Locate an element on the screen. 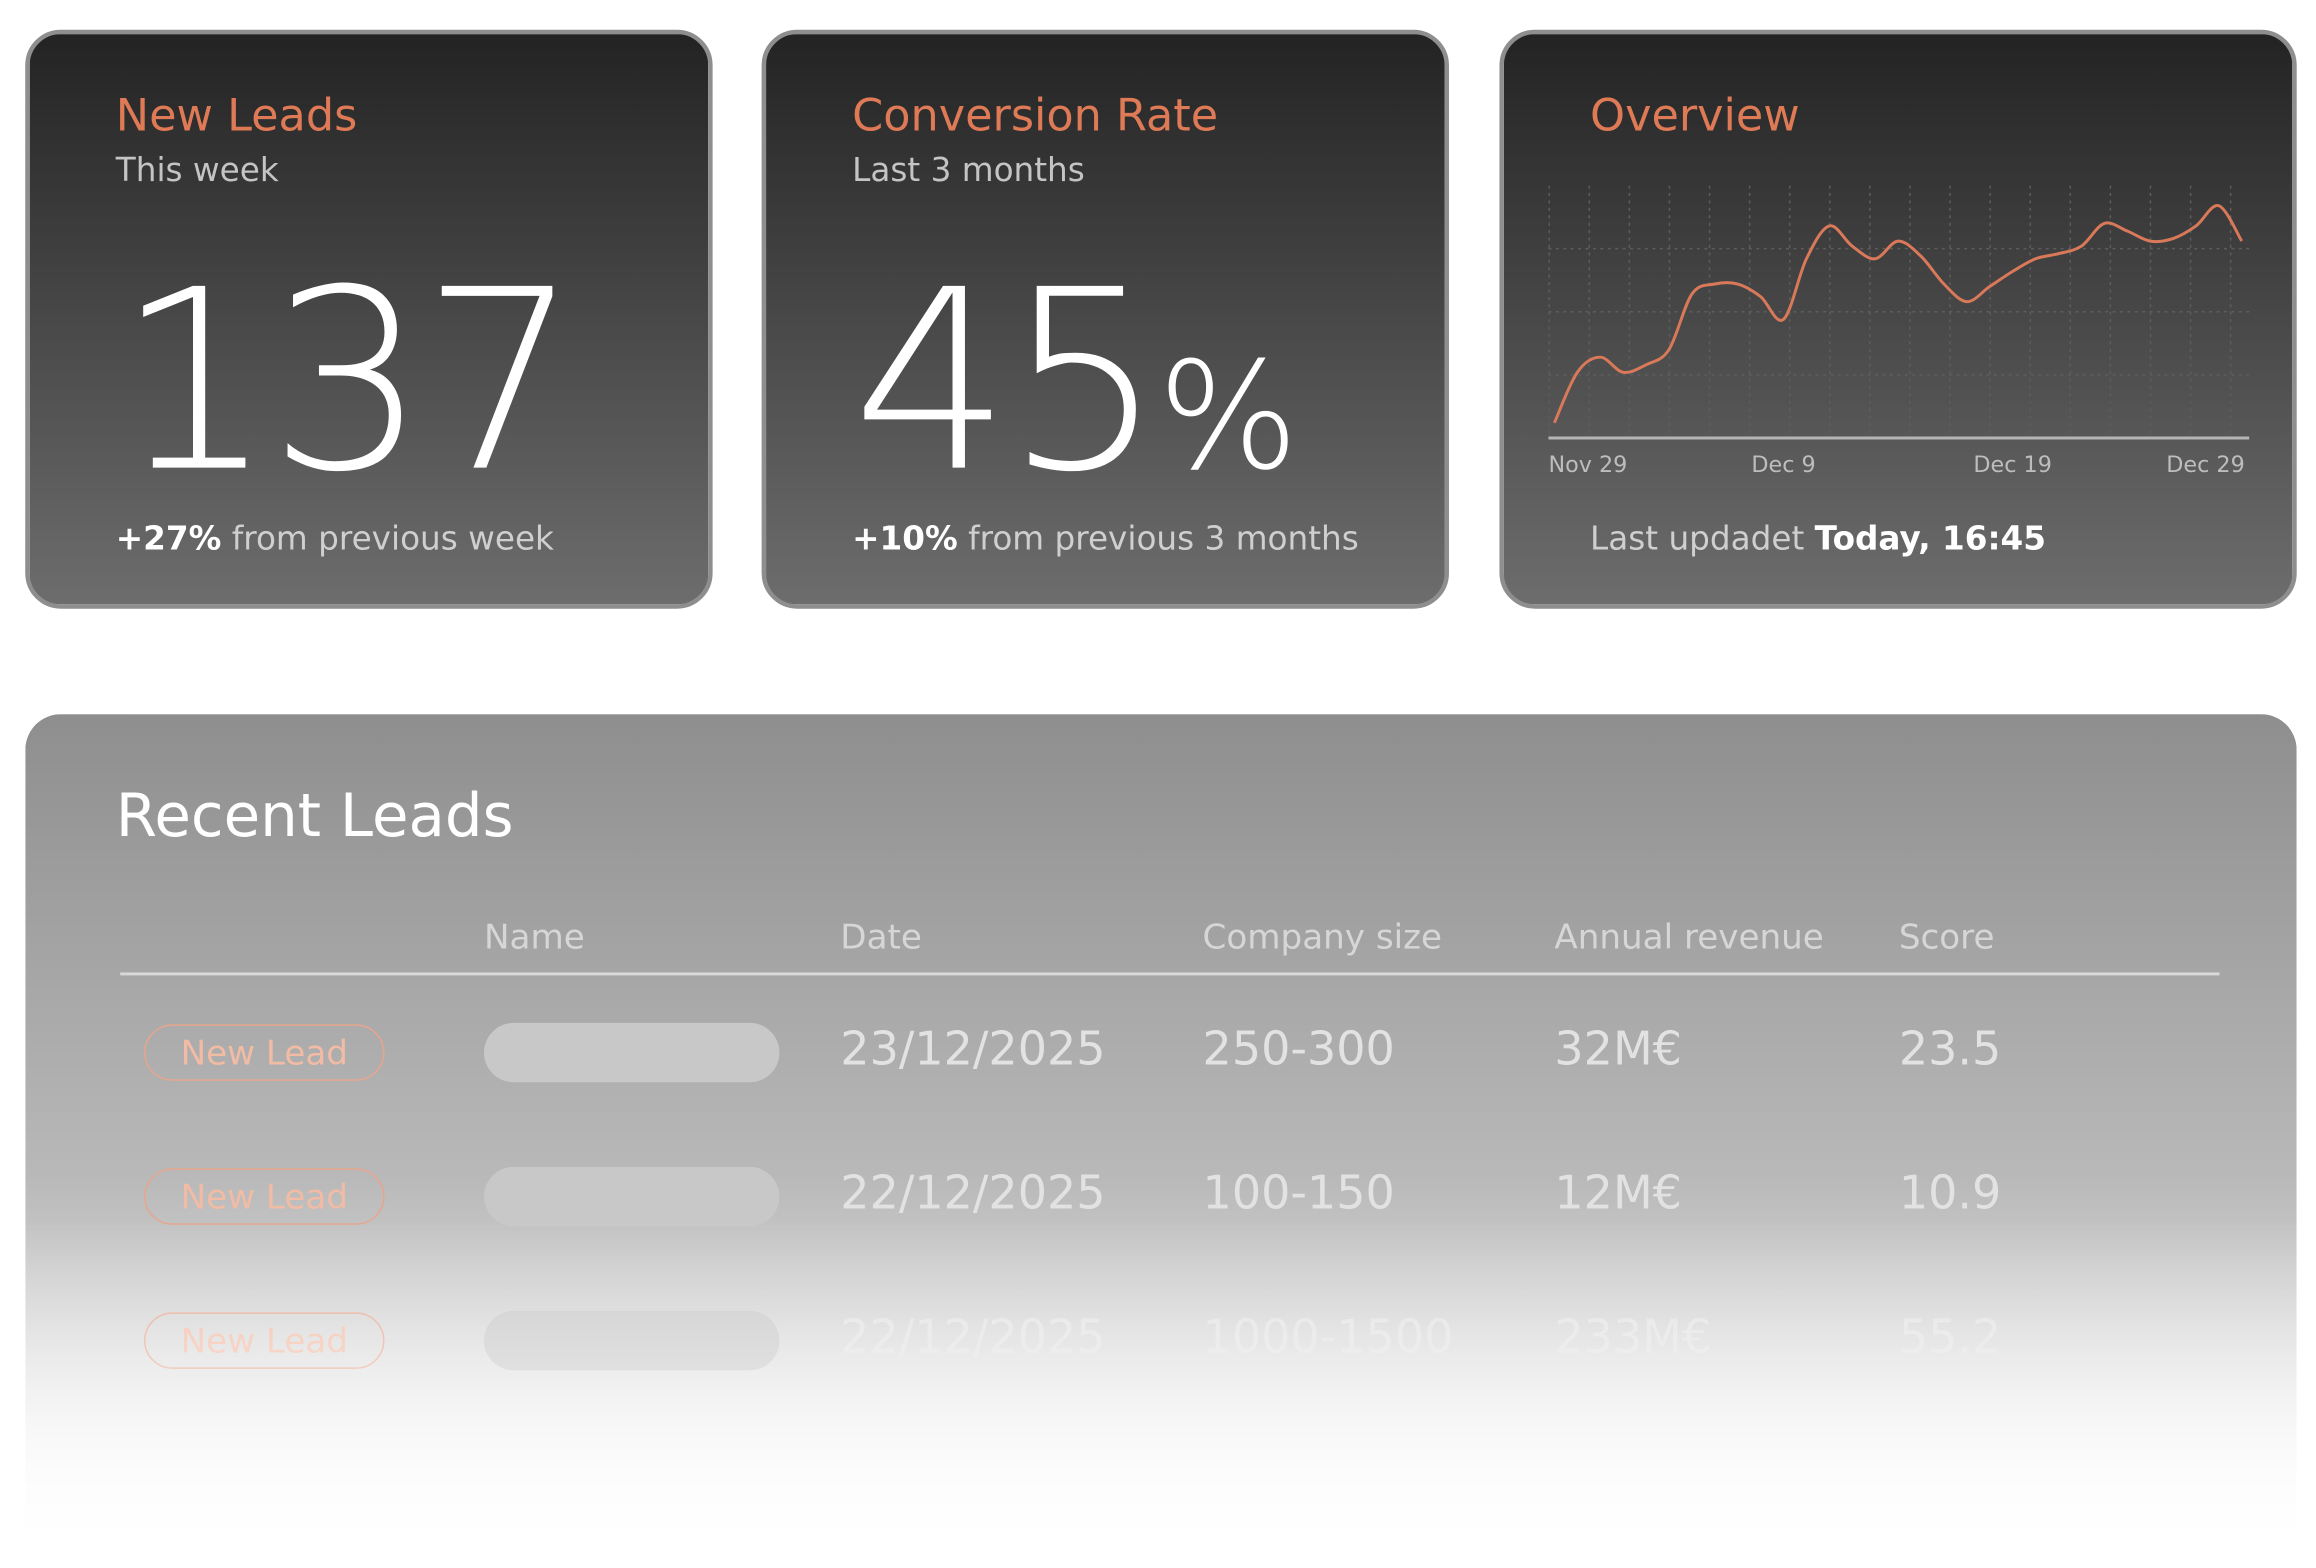 This screenshot has height=1568, width=2316. card-subtitle: This week is located at coordinates (197, 171).